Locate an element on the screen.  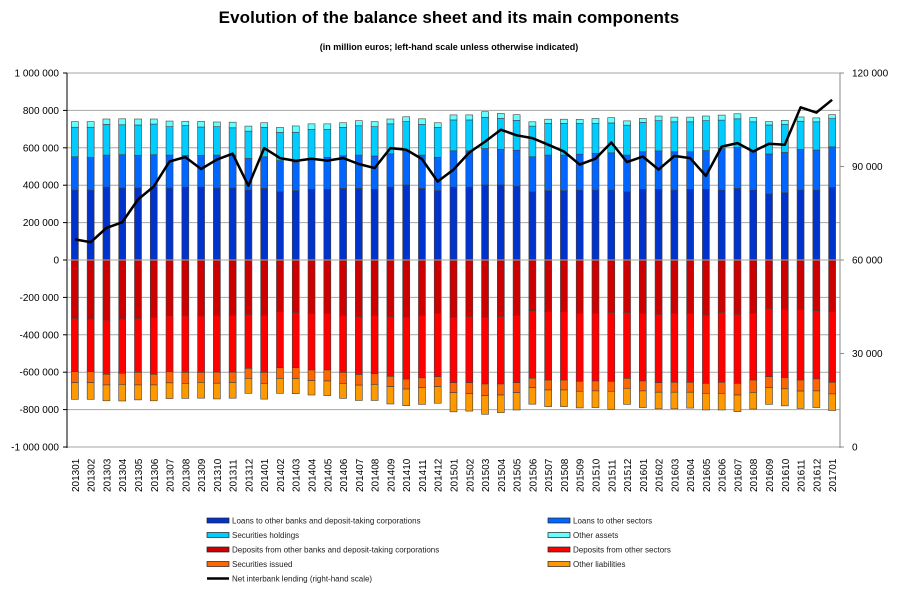
x-tick-label: 201512 is located at coordinates (628, 475).